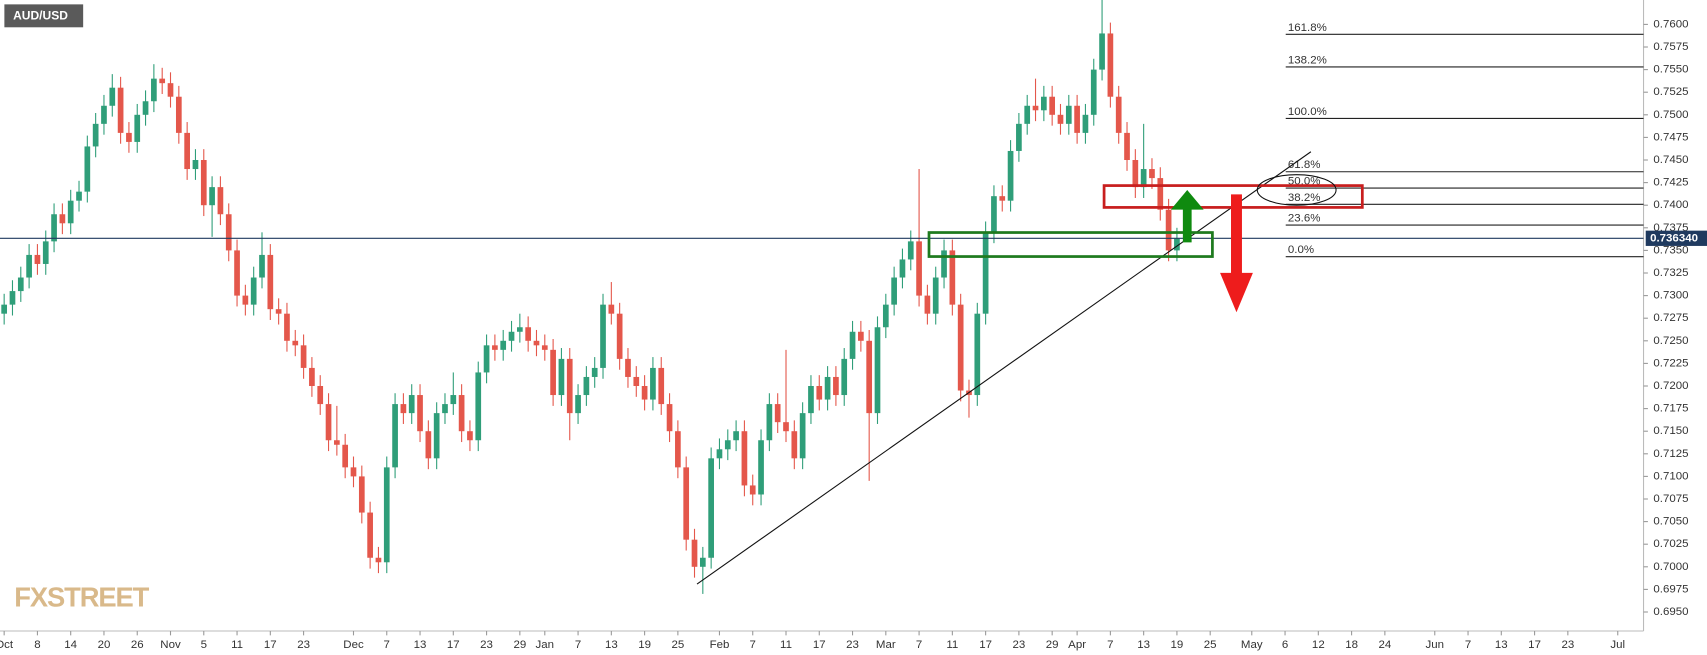 This screenshot has width=1707, height=655. Describe the element at coordinates (37, 645) in the screenshot. I see `x-tick-label: 8` at that location.